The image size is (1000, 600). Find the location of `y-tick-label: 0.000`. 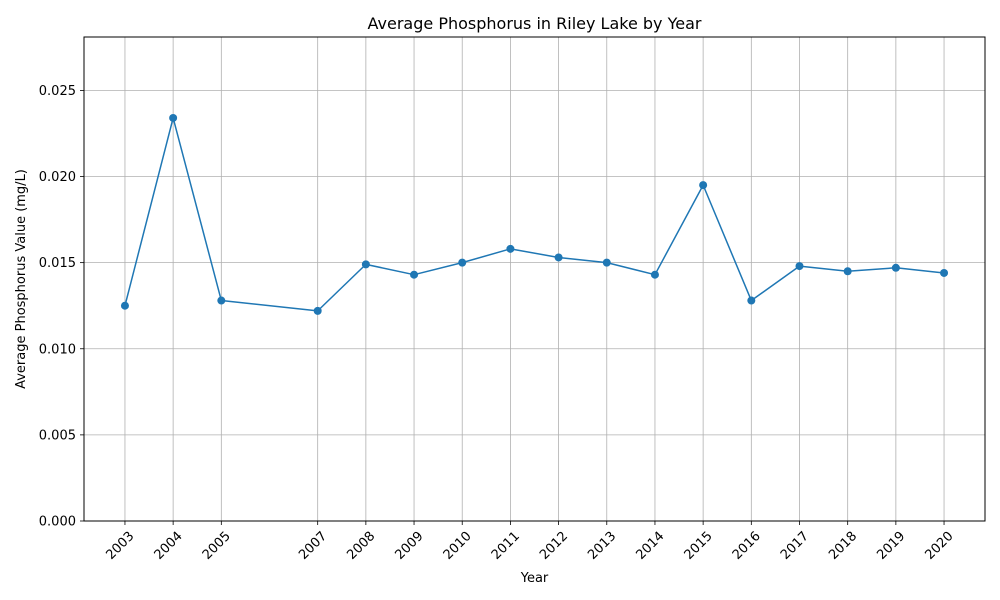

y-tick-label: 0.000 is located at coordinates (57, 522).